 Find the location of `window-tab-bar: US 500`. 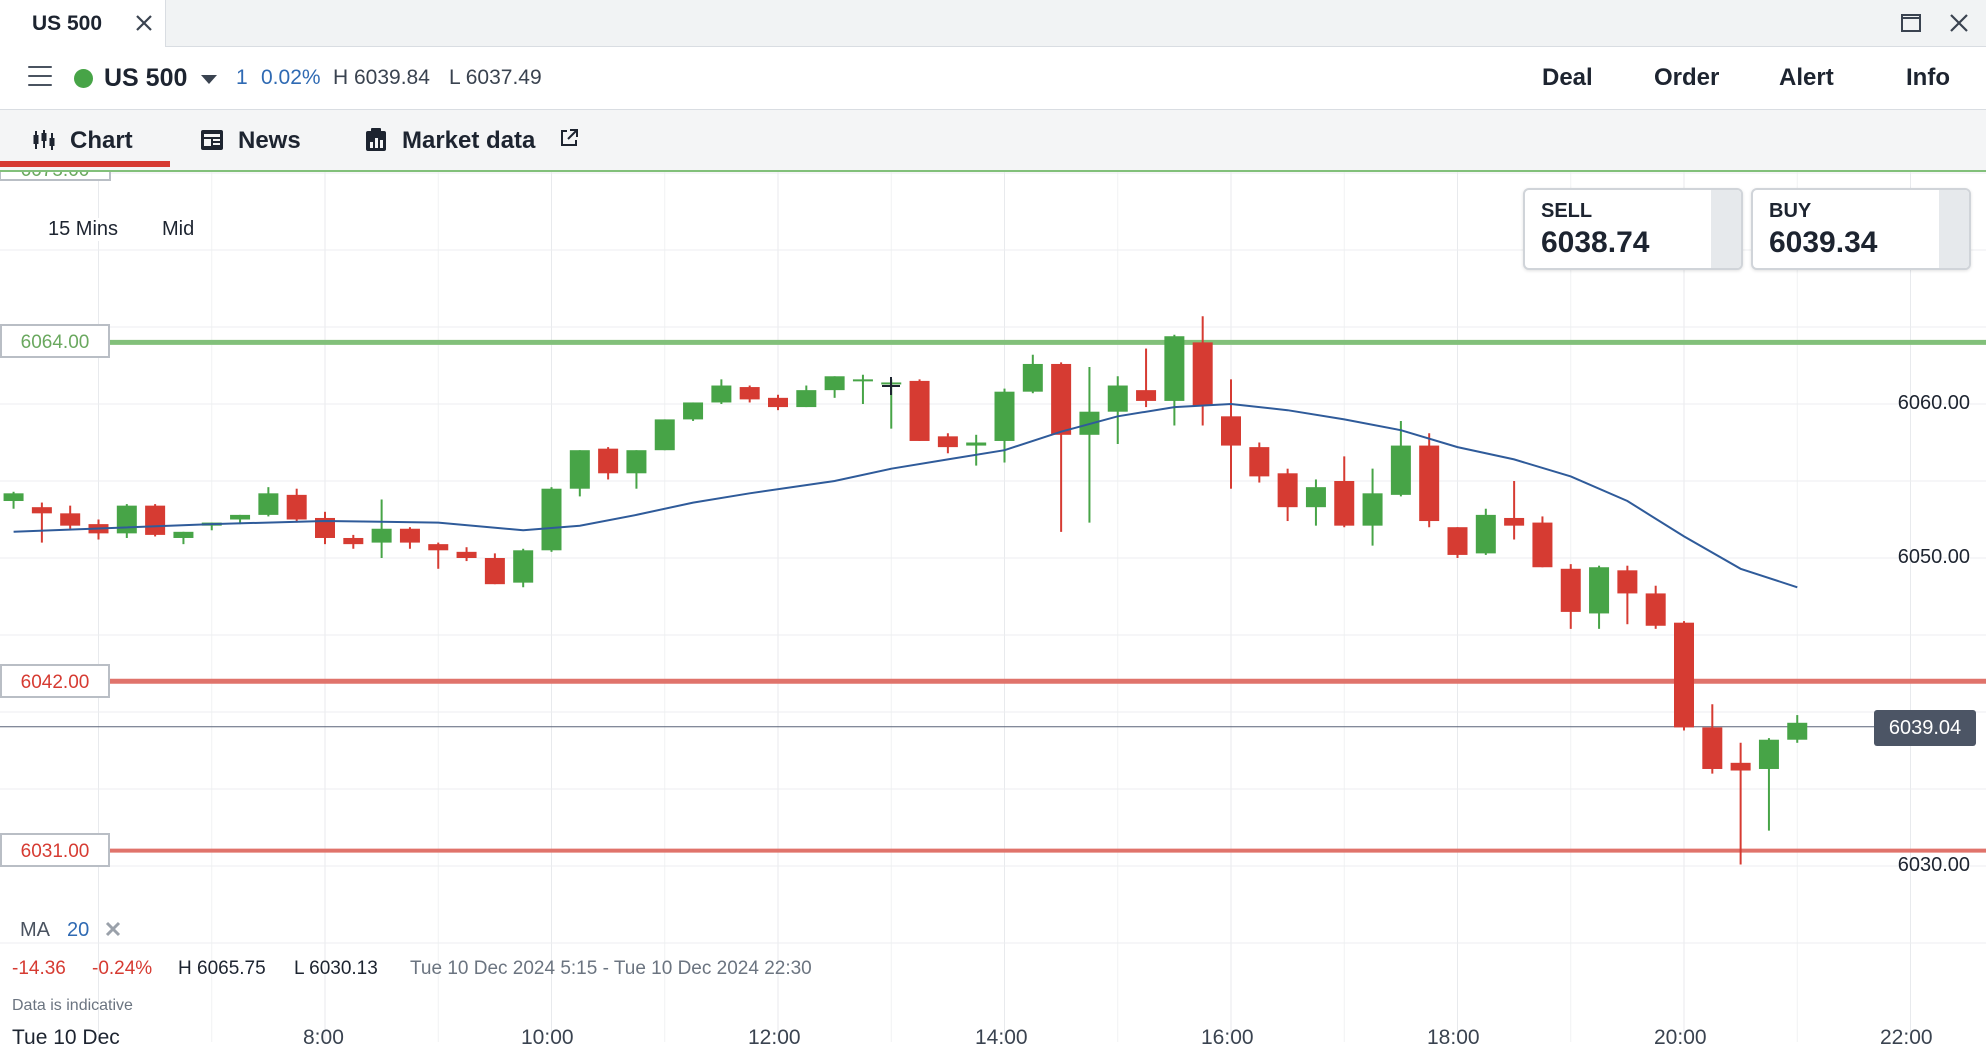

window-tab-bar: US 500 is located at coordinates (993, 23).